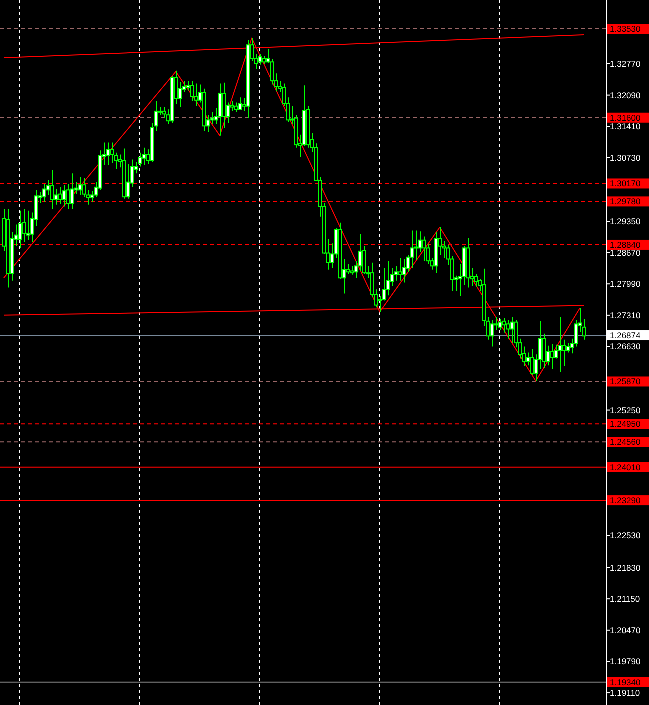 The width and height of the screenshot is (649, 705). What do you see at coordinates (625, 253) in the screenshot?
I see `y-tick-label: 1.28670` at bounding box center [625, 253].